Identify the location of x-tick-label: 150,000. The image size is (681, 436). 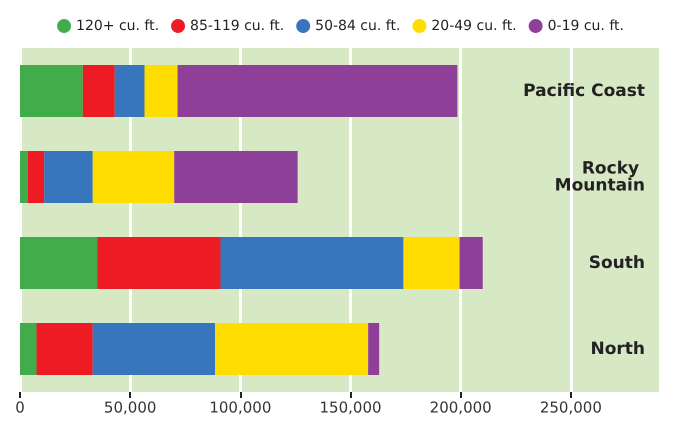
(351, 407).